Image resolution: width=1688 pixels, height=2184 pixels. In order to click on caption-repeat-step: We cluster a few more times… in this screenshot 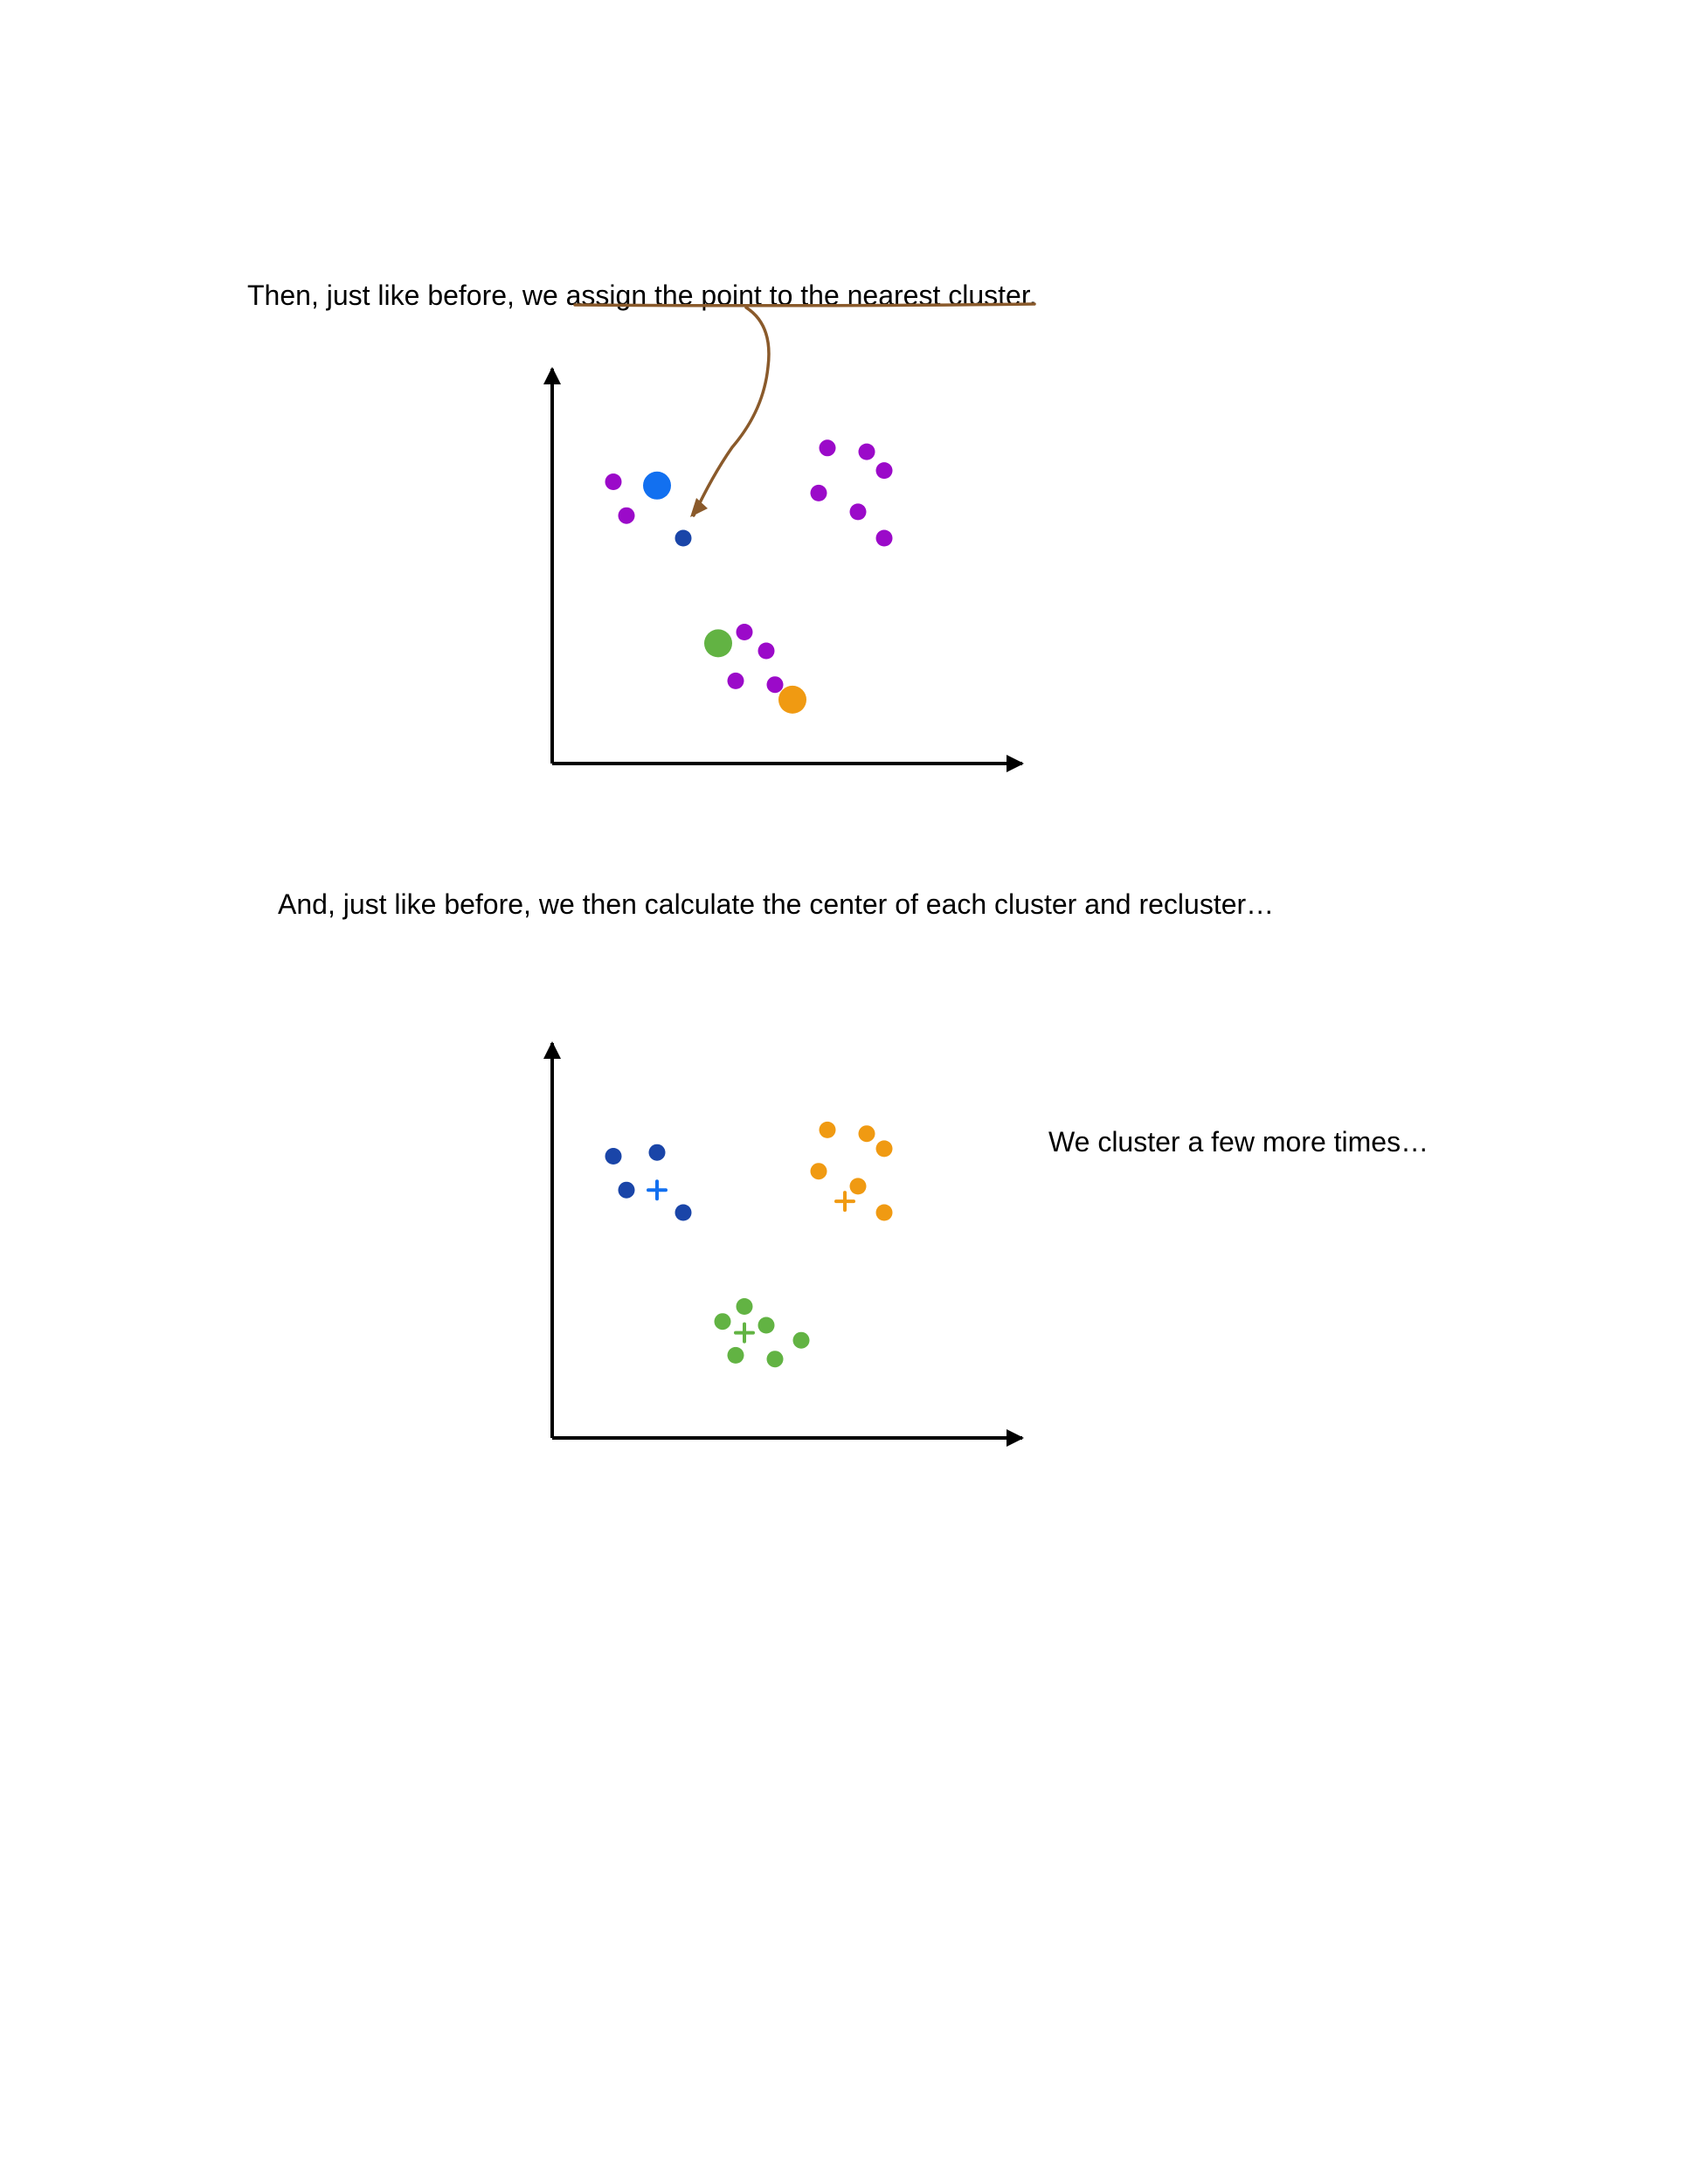, I will do `click(1238, 1142)`.